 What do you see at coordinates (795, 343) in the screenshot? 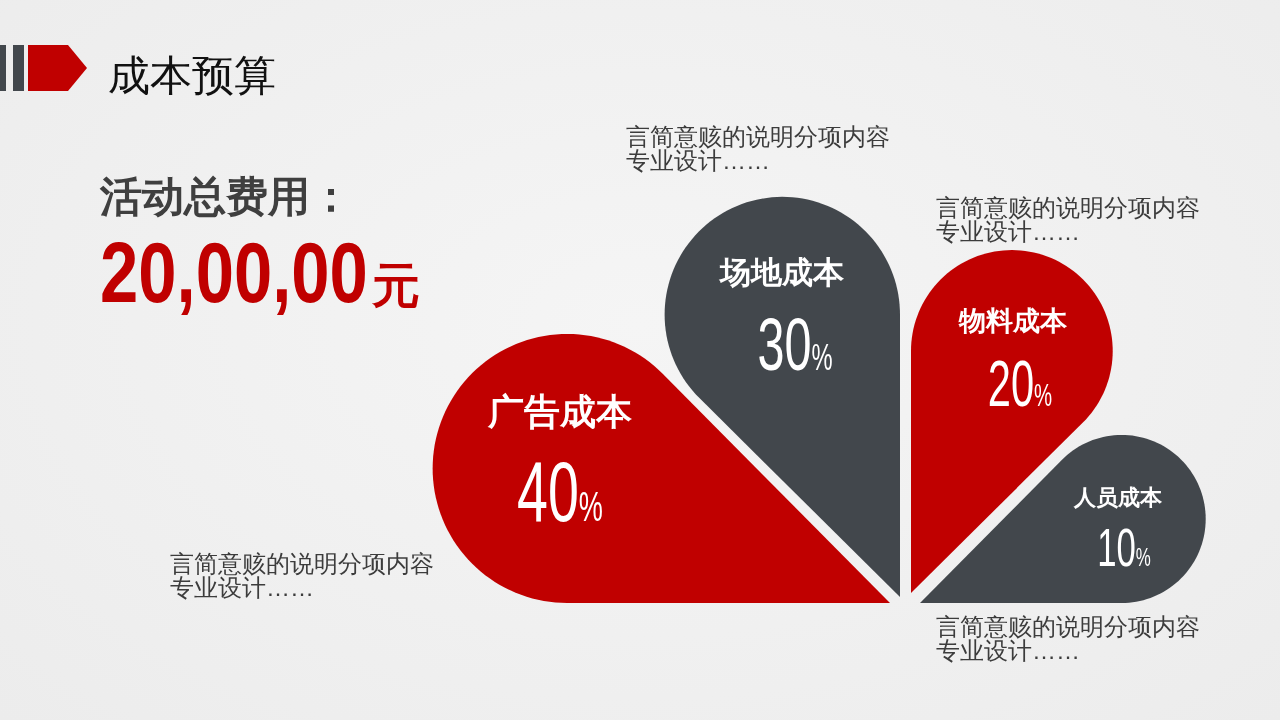
I see `data-label: 30%` at bounding box center [795, 343].